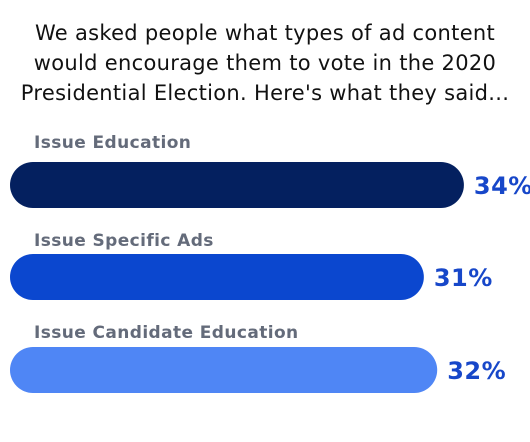 Image resolution: width=530 pixels, height=442 pixels. Describe the element at coordinates (166, 333) in the screenshot. I see `category-label: Issue Candidate Education` at that location.